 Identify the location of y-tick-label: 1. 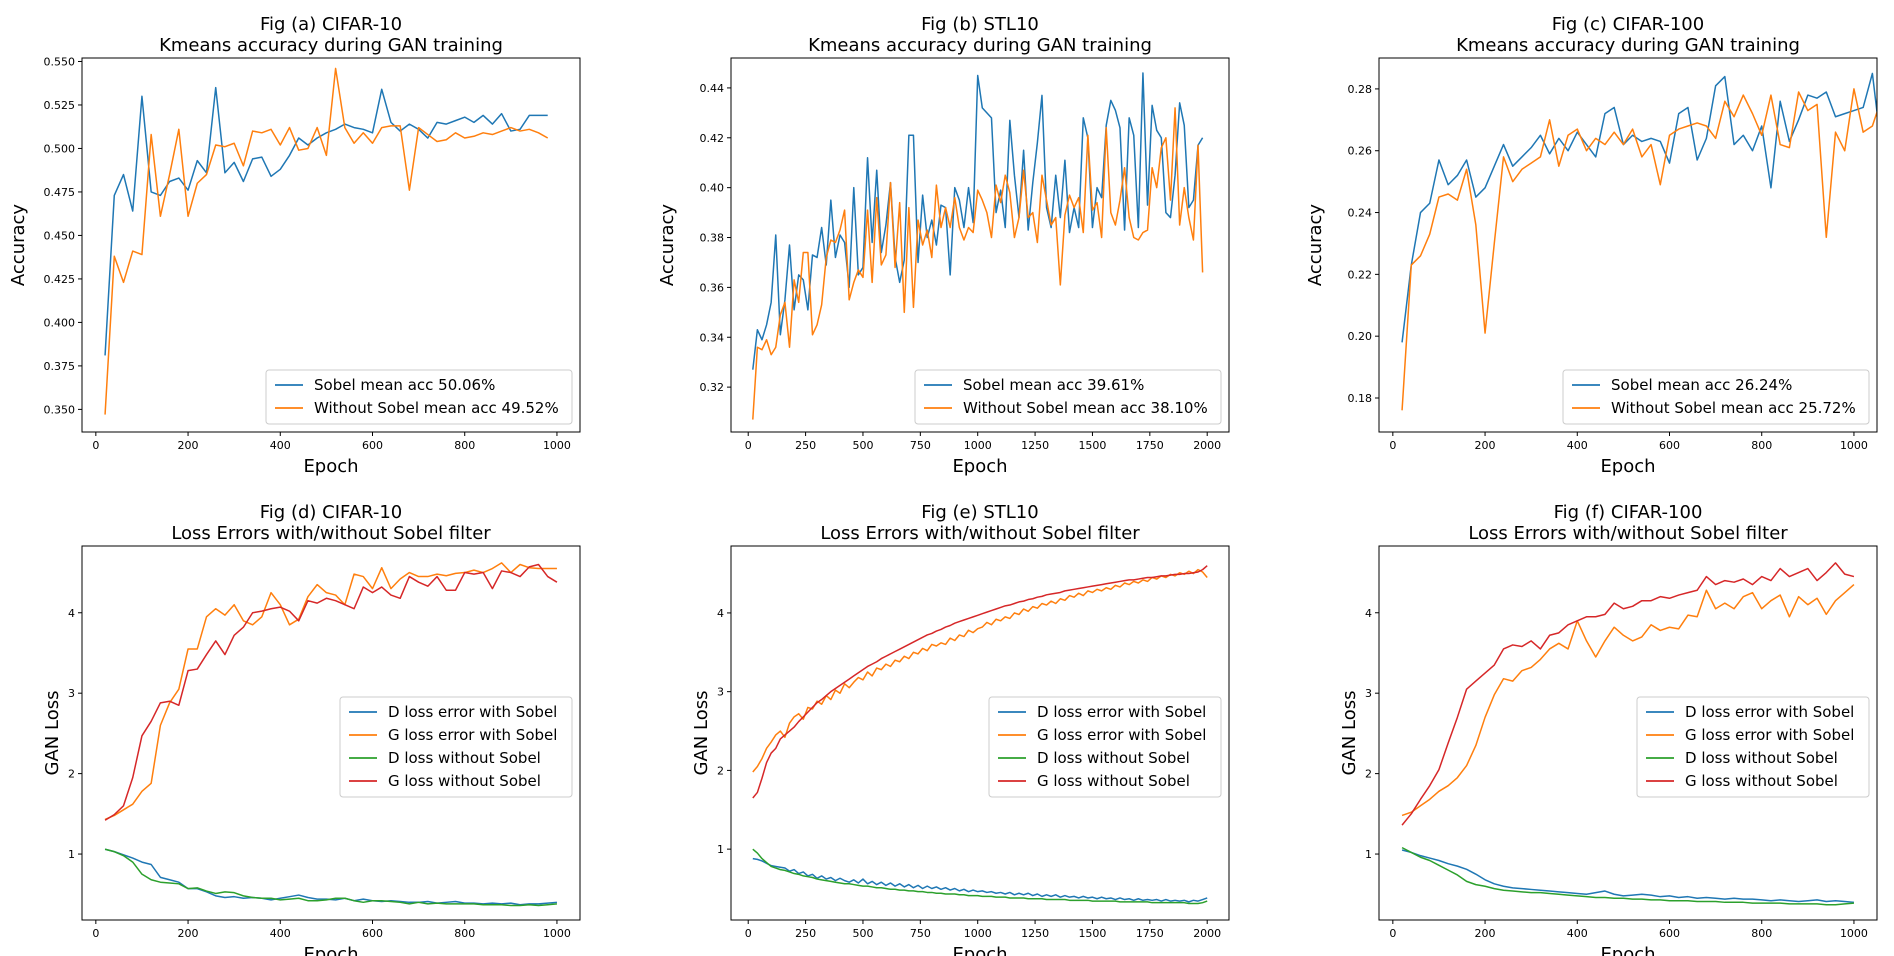
(720, 849).